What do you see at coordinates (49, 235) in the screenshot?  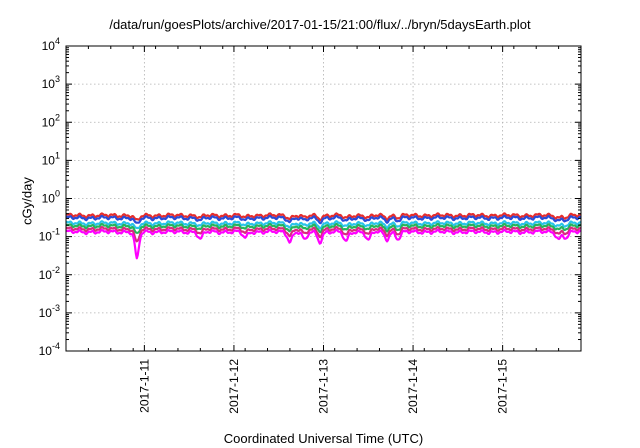 I see `y-tick-label: 10⁻¹` at bounding box center [49, 235].